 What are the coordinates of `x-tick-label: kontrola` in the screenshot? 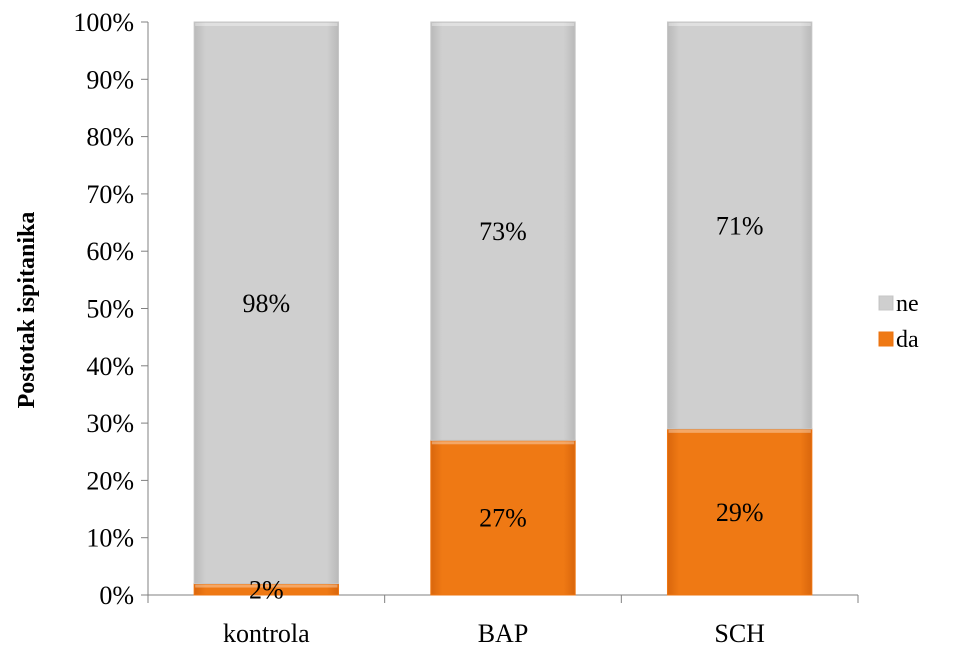 It's located at (266, 633).